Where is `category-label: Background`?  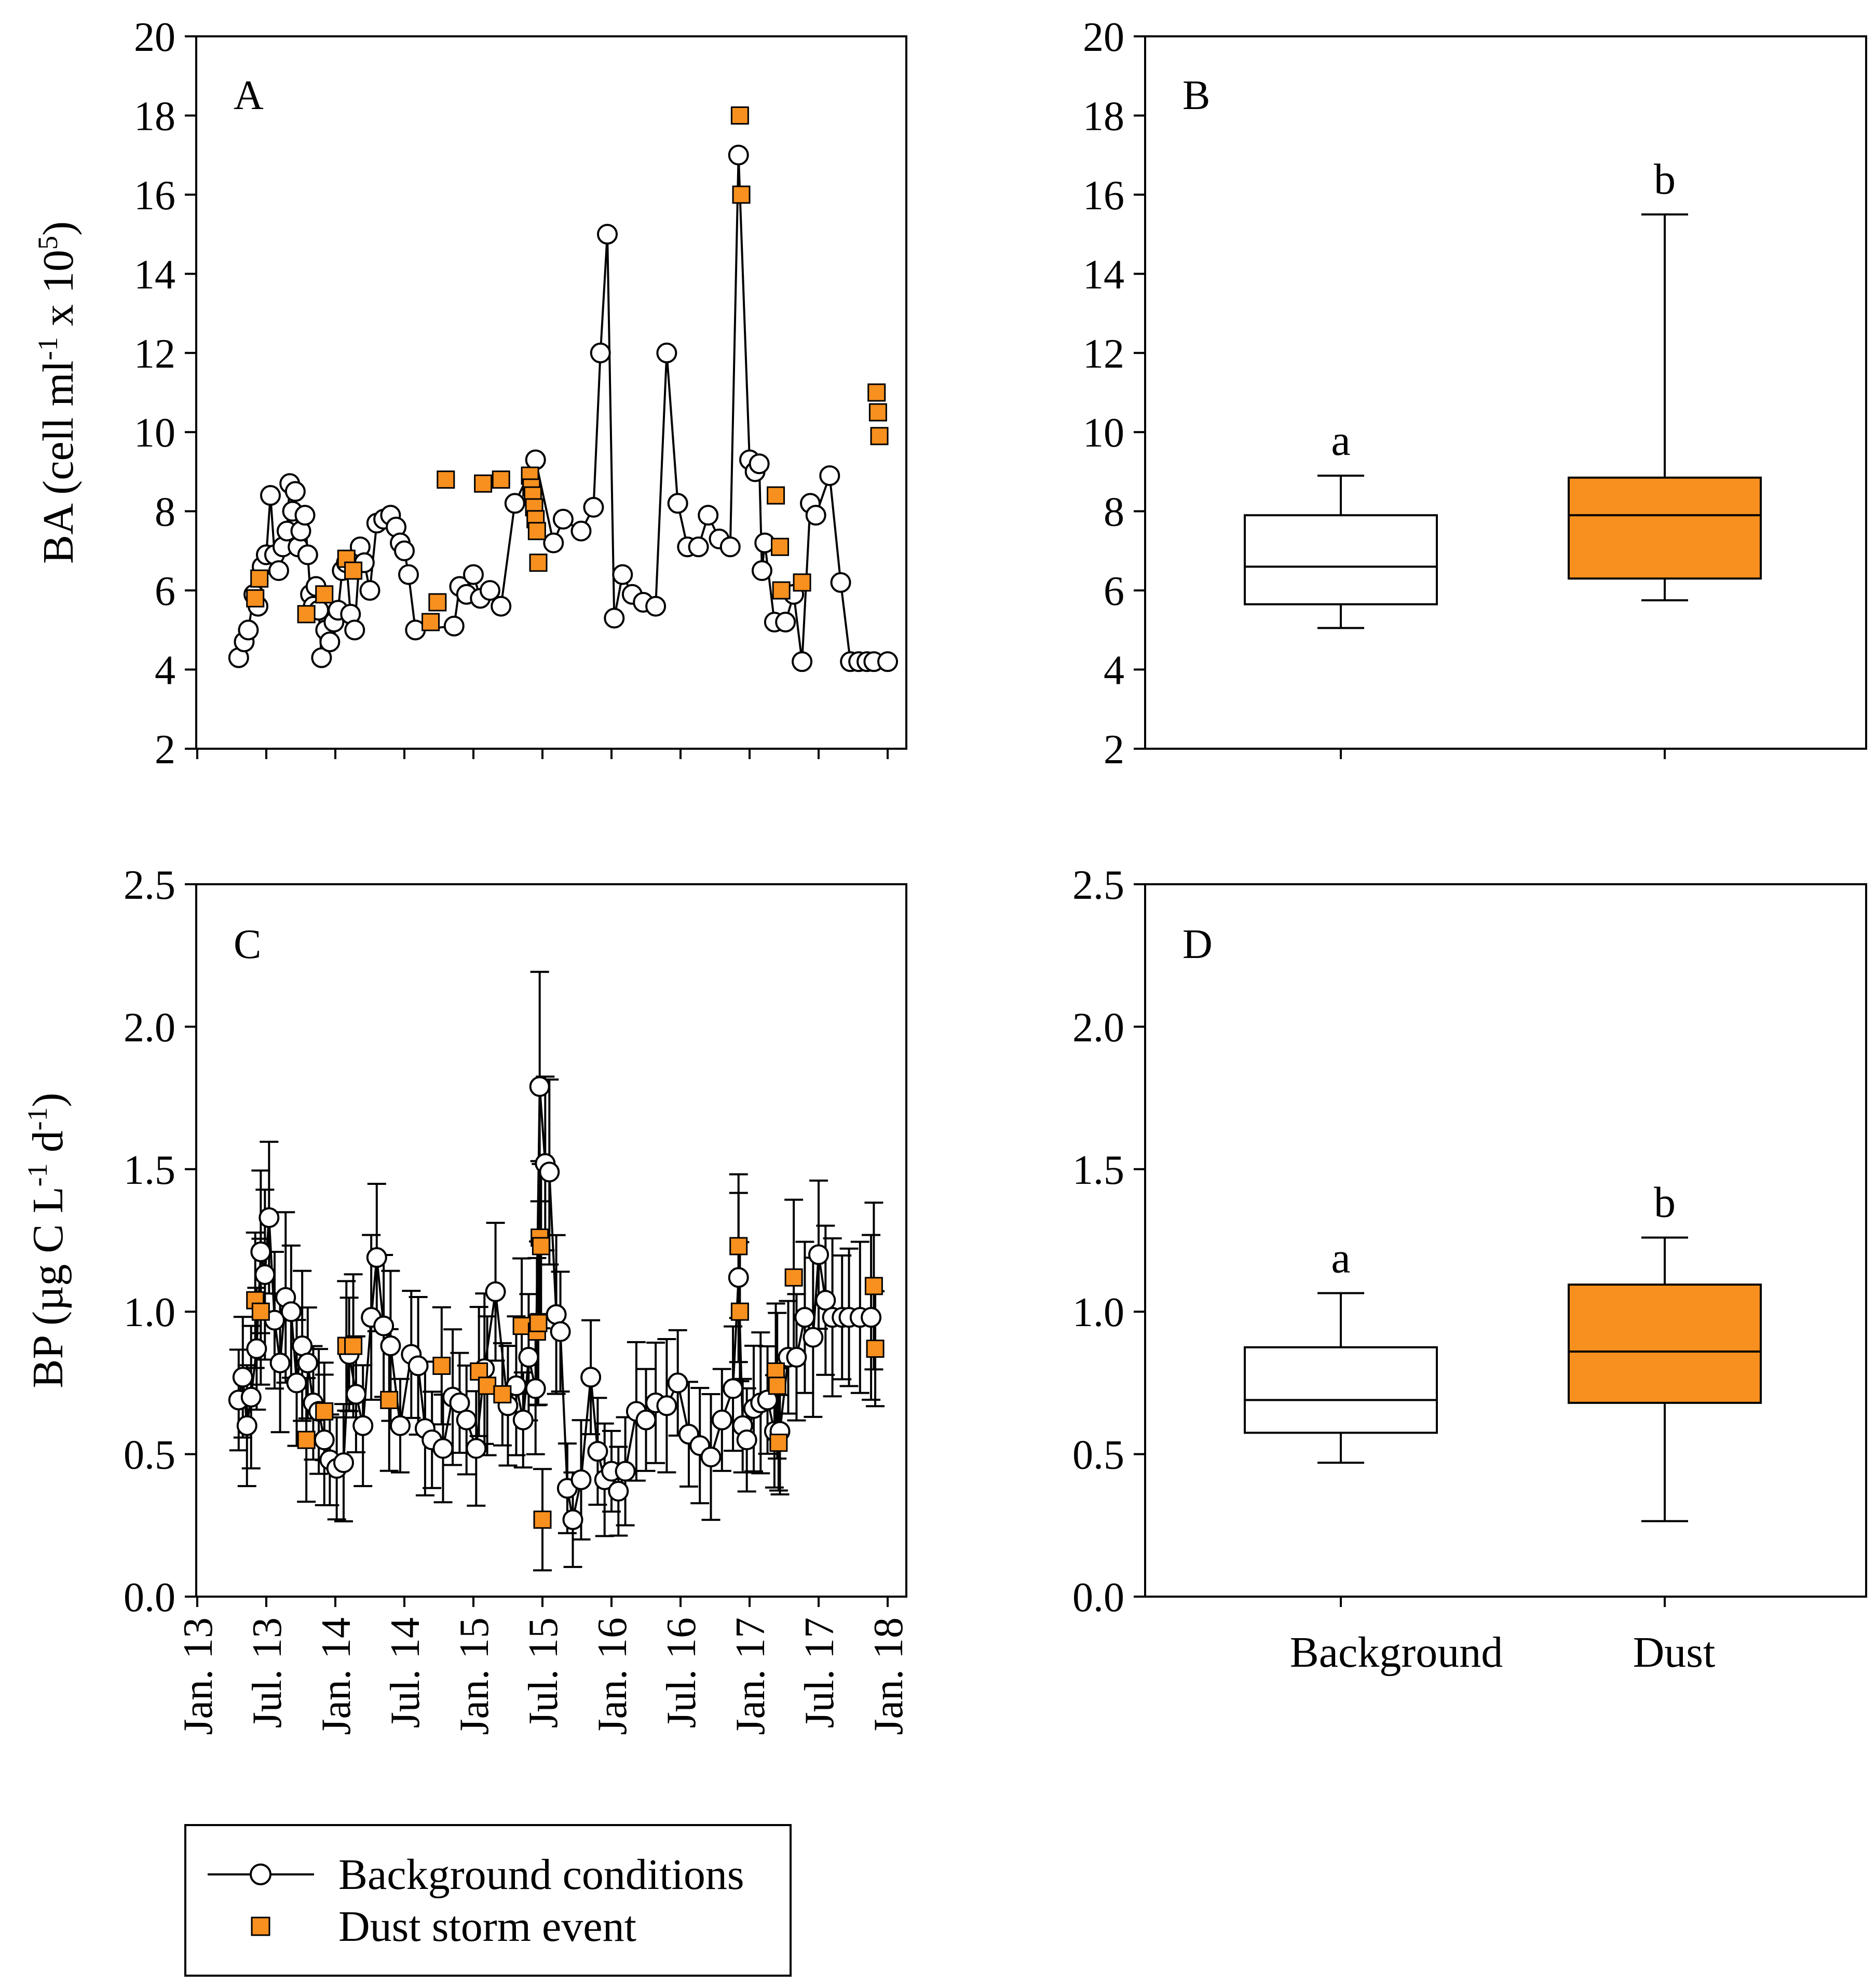
category-label: Background is located at coordinates (1397, 1652).